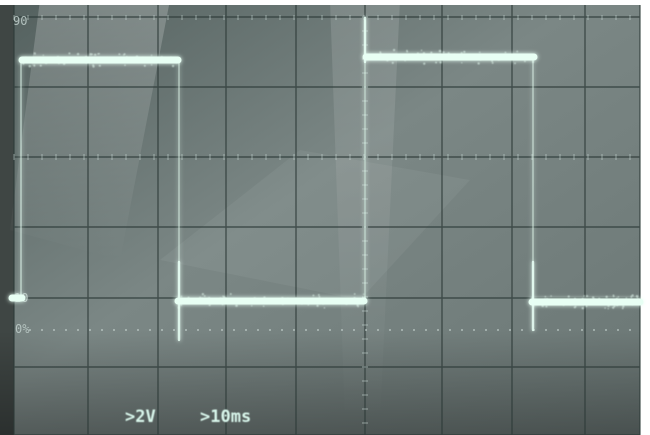  I want to click on volts-per-div-readout: >2V, so click(140, 417).